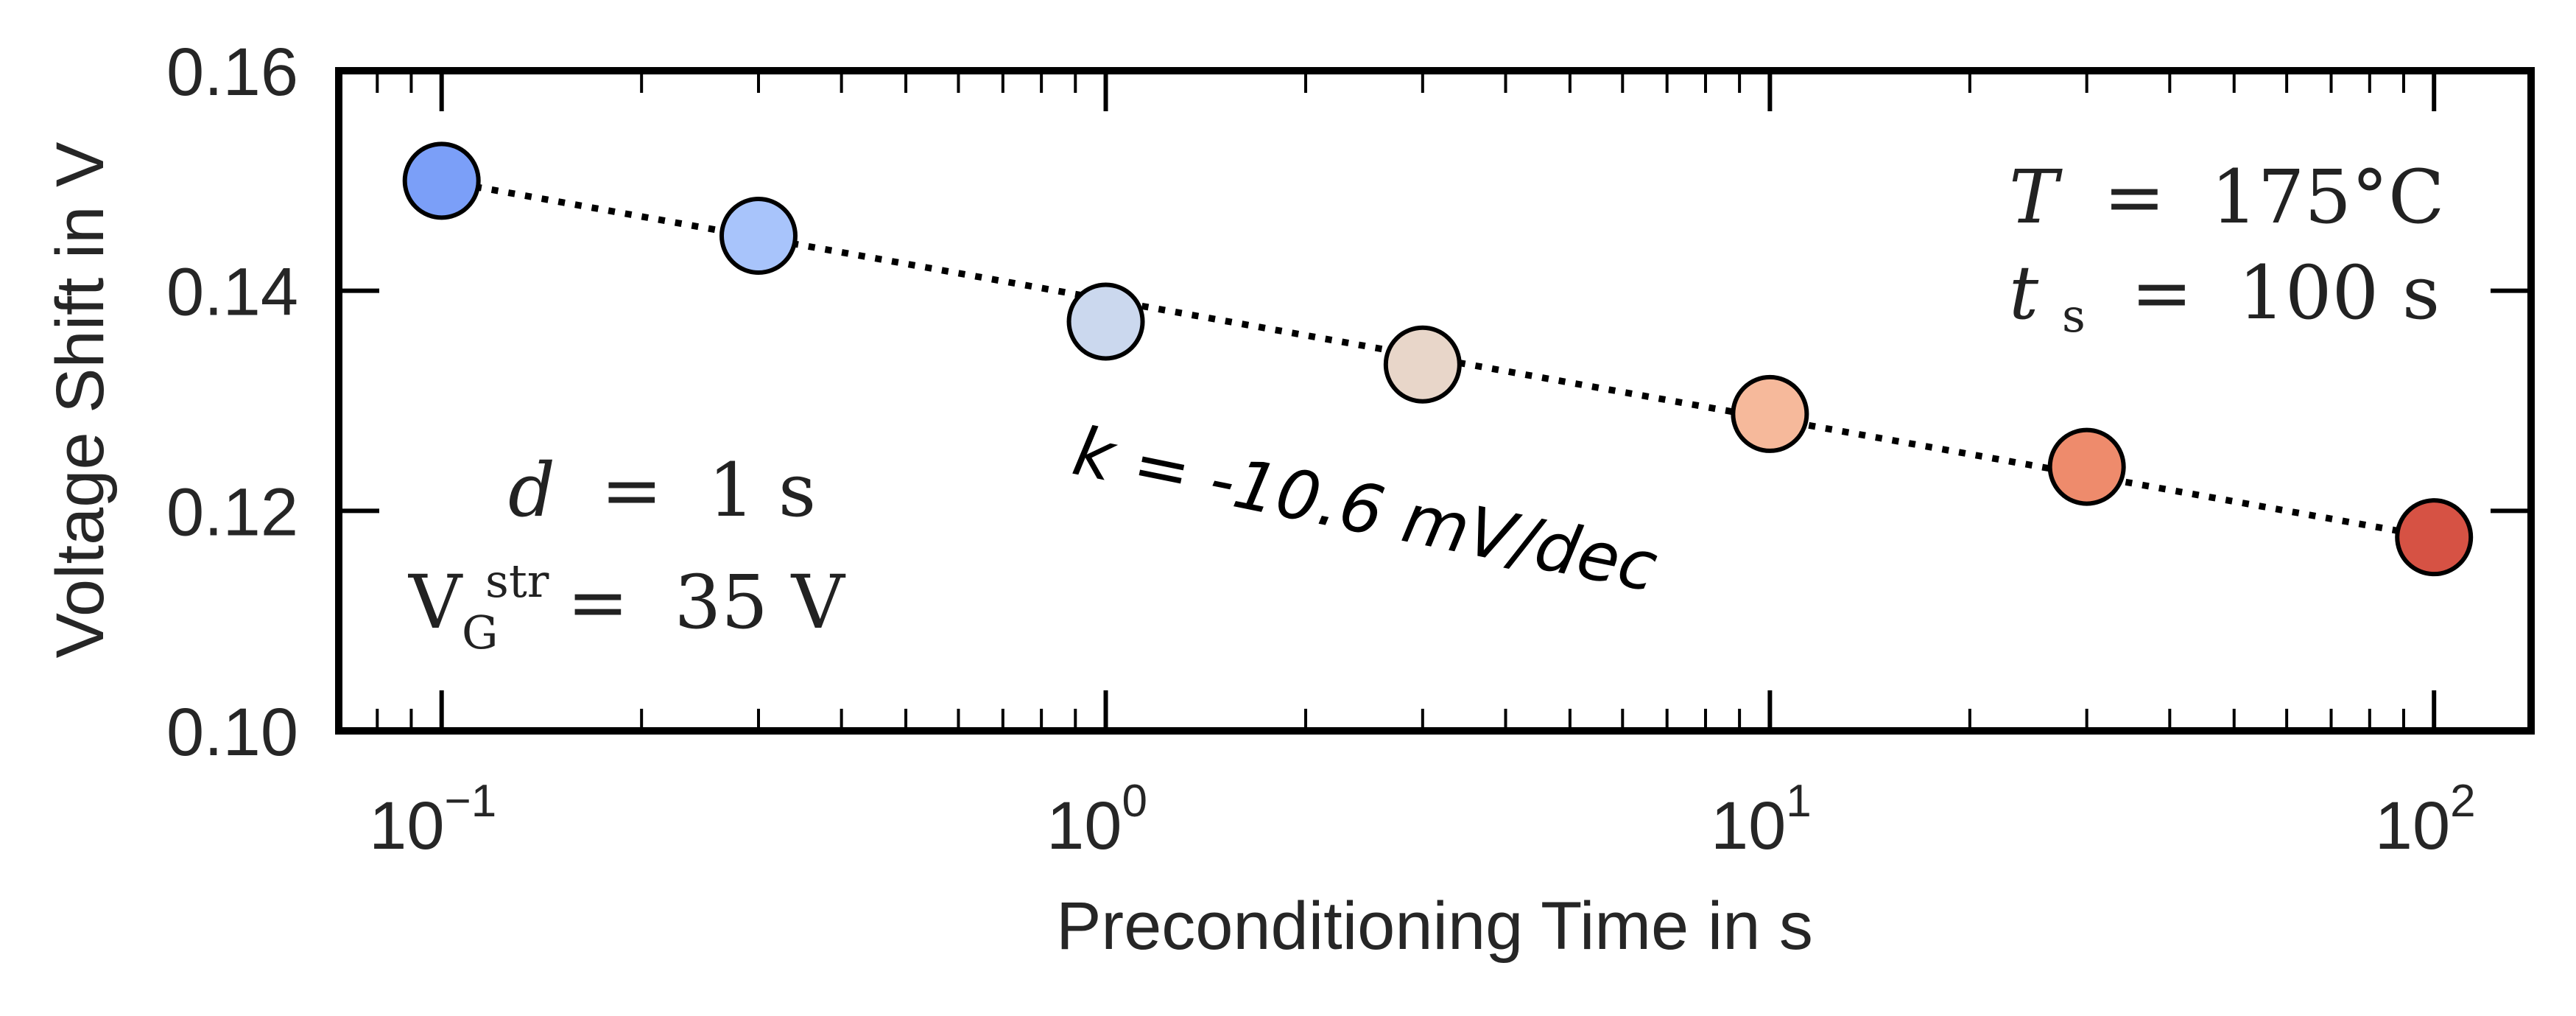  I want to click on x-tick-label: 10², so click(2425, 820).